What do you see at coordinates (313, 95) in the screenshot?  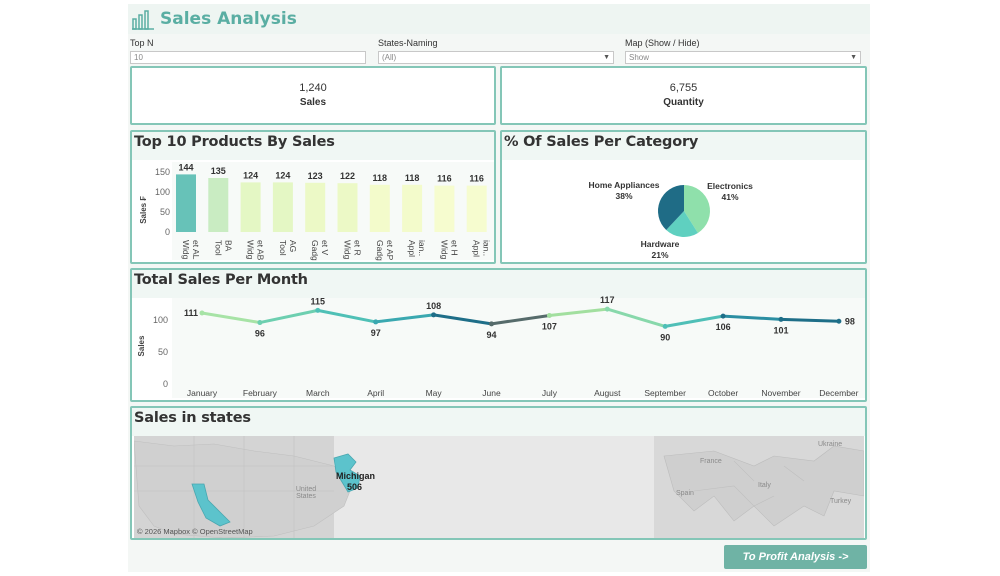 I see `kpi-sales-card: 1,240 Sales` at bounding box center [313, 95].